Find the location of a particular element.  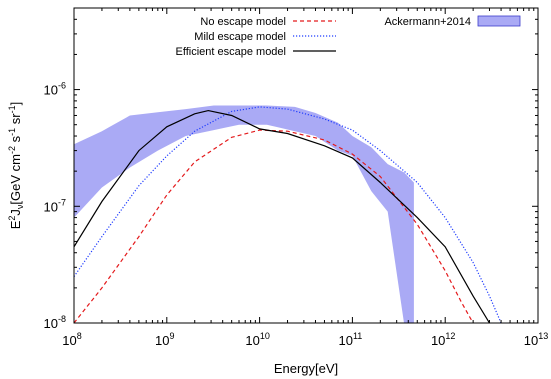

legend-label-band: Ackermann+2014 is located at coordinates (427, 22).